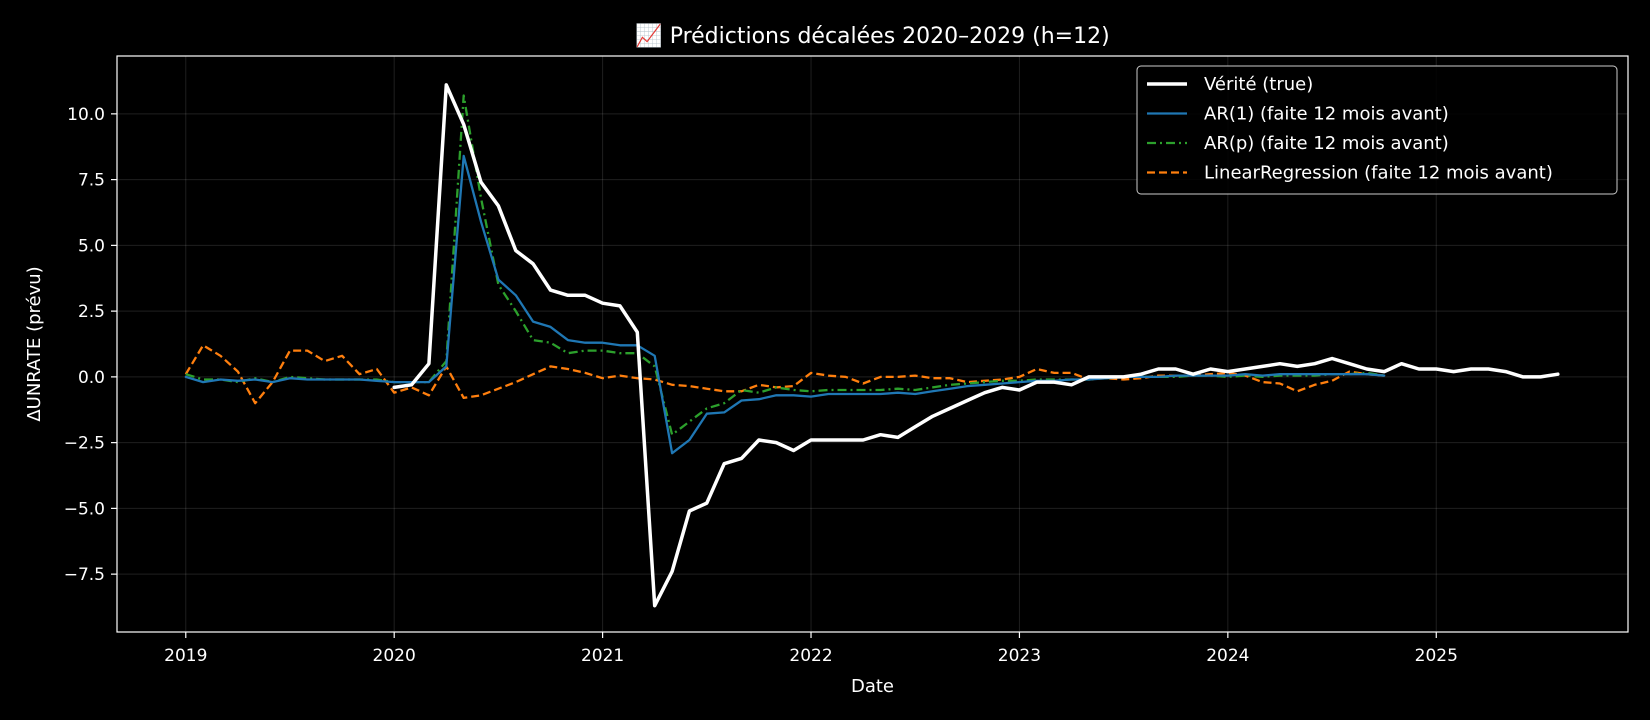  Describe the element at coordinates (810, 656) in the screenshot. I see `x-tick-label: 2022` at that location.